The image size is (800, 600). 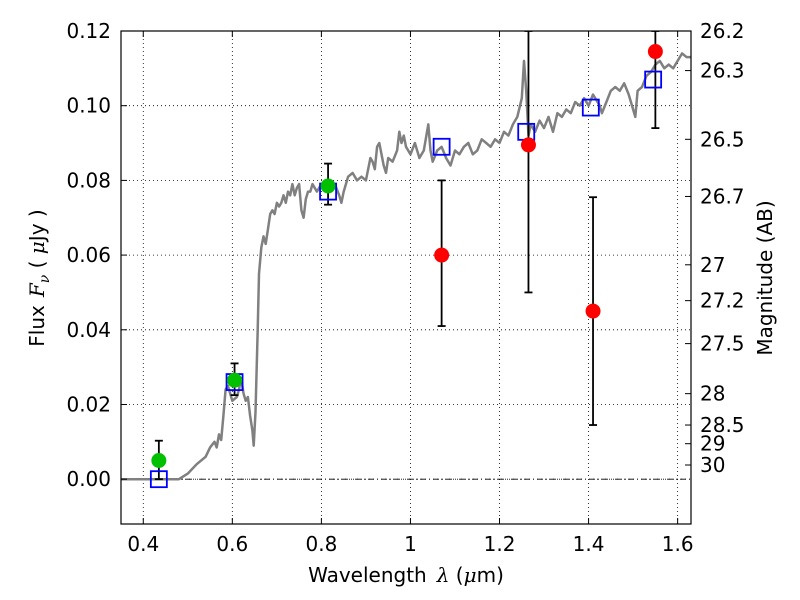 I want to click on x-tick-label: 1.2, so click(x=500, y=544).